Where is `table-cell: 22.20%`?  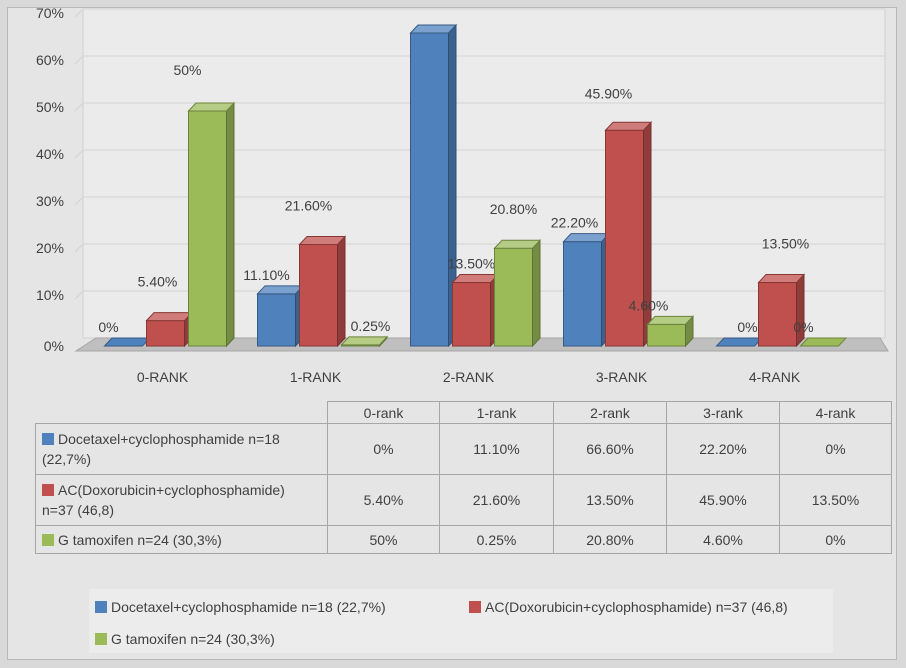
table-cell: 22.20% is located at coordinates (723, 449).